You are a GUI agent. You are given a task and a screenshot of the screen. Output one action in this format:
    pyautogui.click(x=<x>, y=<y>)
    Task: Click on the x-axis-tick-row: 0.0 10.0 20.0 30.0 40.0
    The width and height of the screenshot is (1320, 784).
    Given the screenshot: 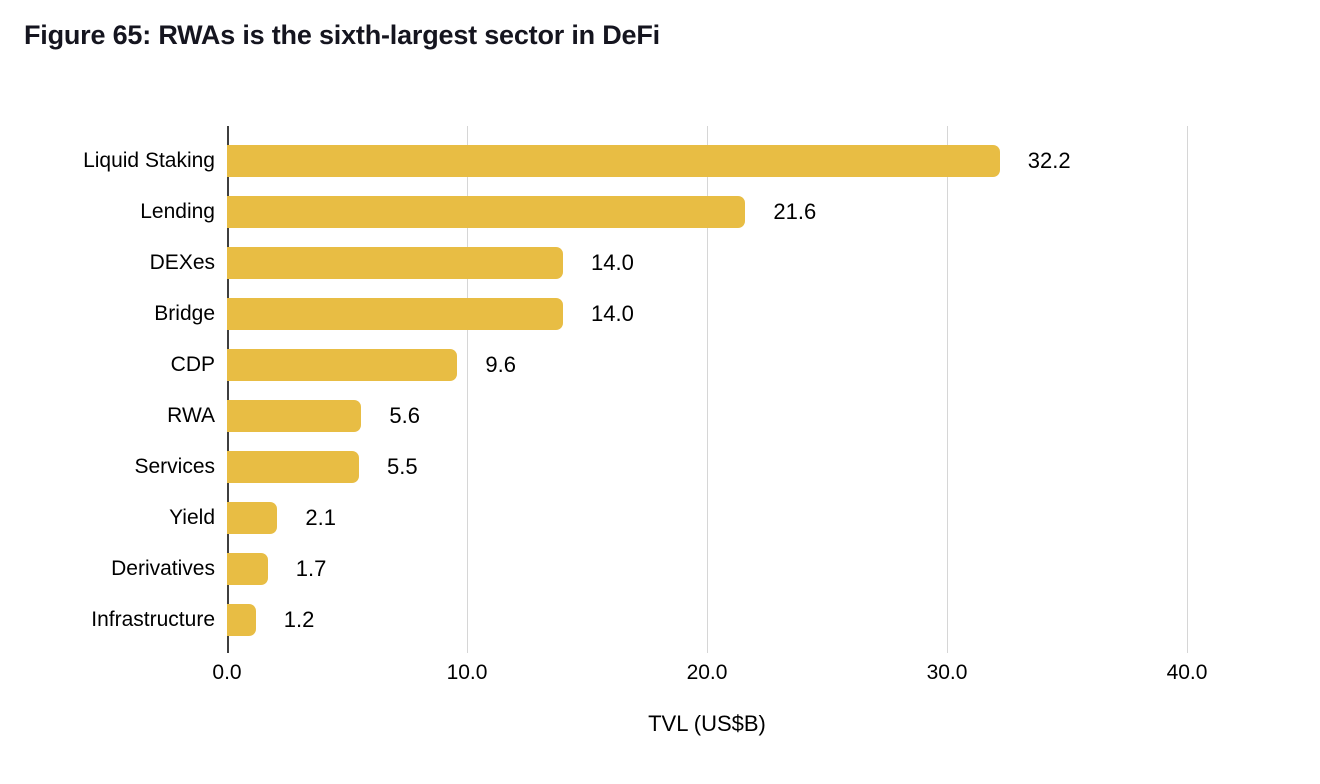 What is the action you would take?
    pyautogui.click(x=754, y=674)
    